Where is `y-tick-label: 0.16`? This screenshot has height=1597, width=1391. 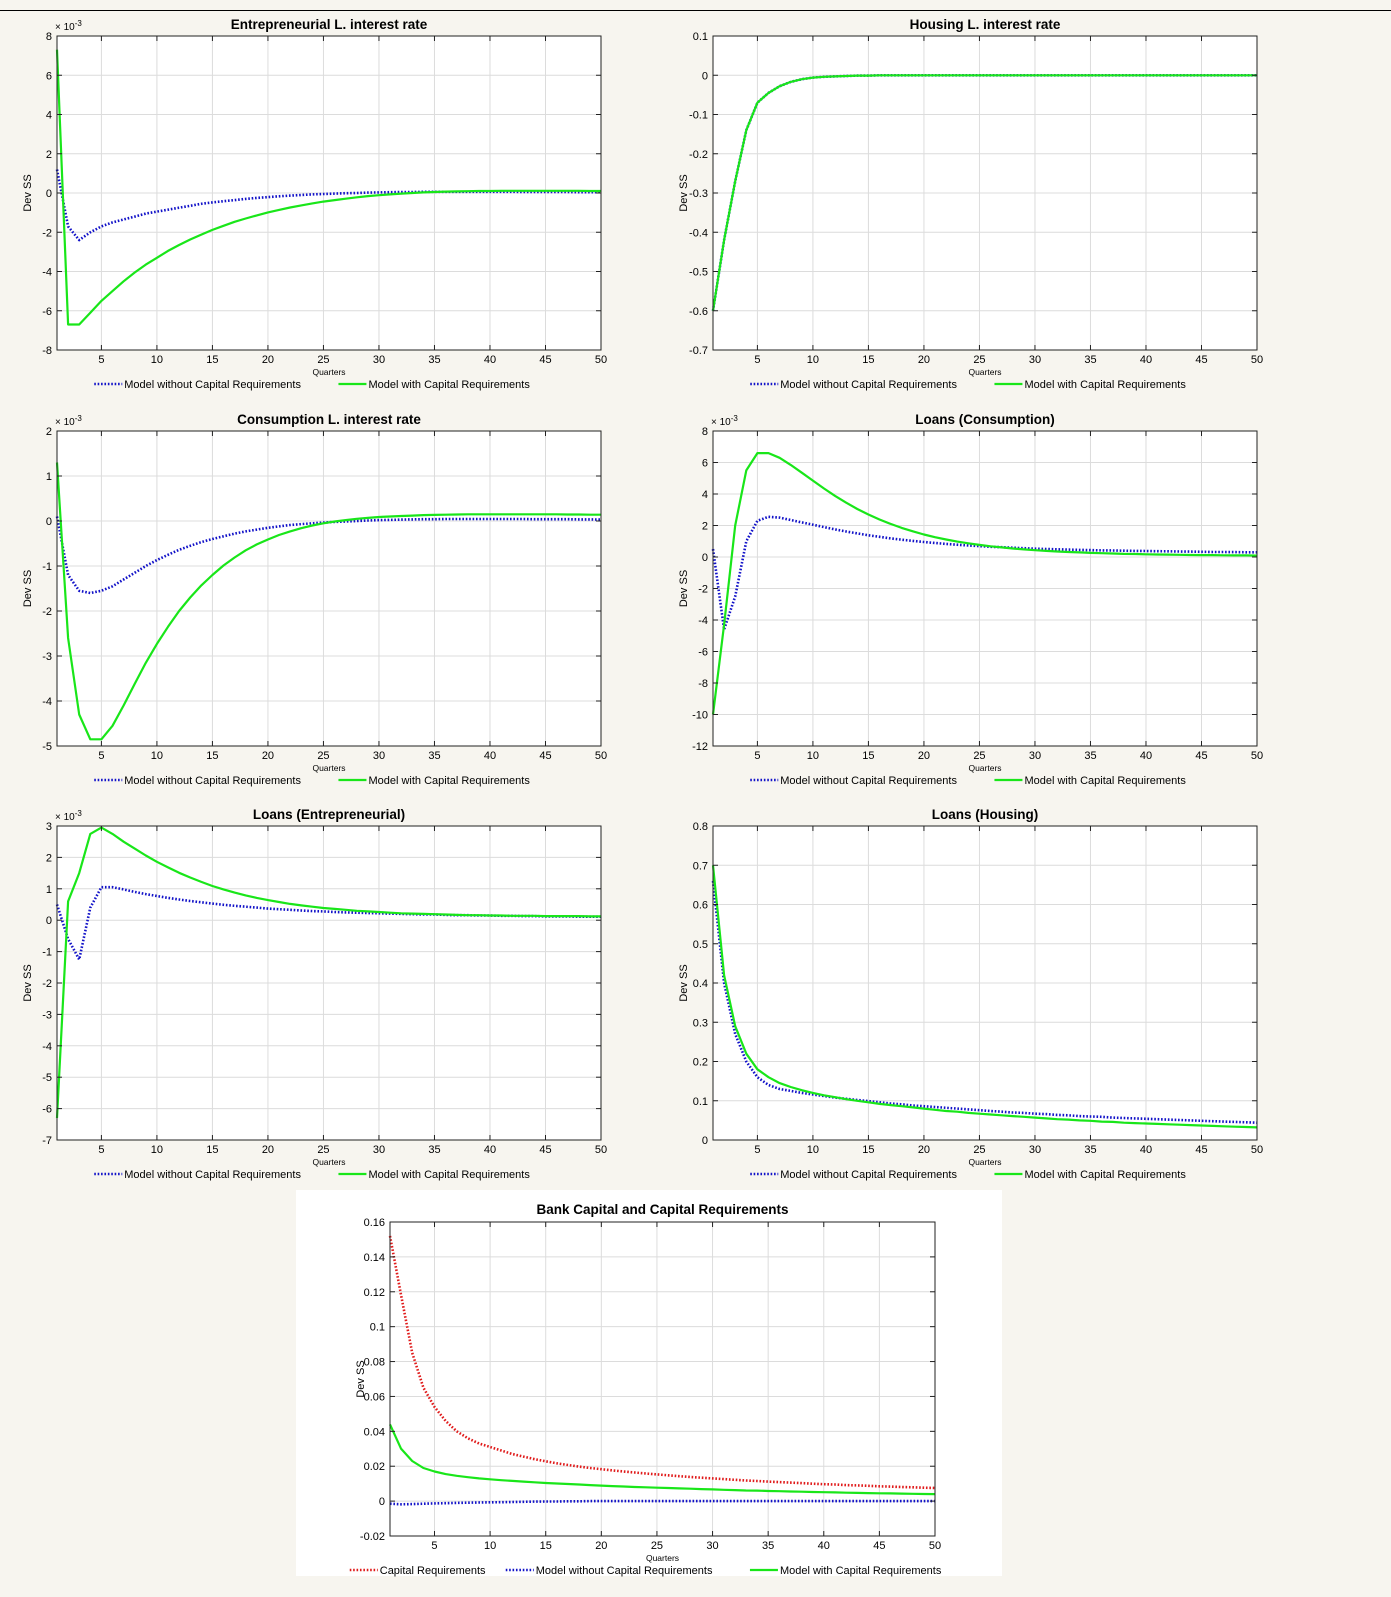
y-tick-label: 0.16 is located at coordinates (374, 1223).